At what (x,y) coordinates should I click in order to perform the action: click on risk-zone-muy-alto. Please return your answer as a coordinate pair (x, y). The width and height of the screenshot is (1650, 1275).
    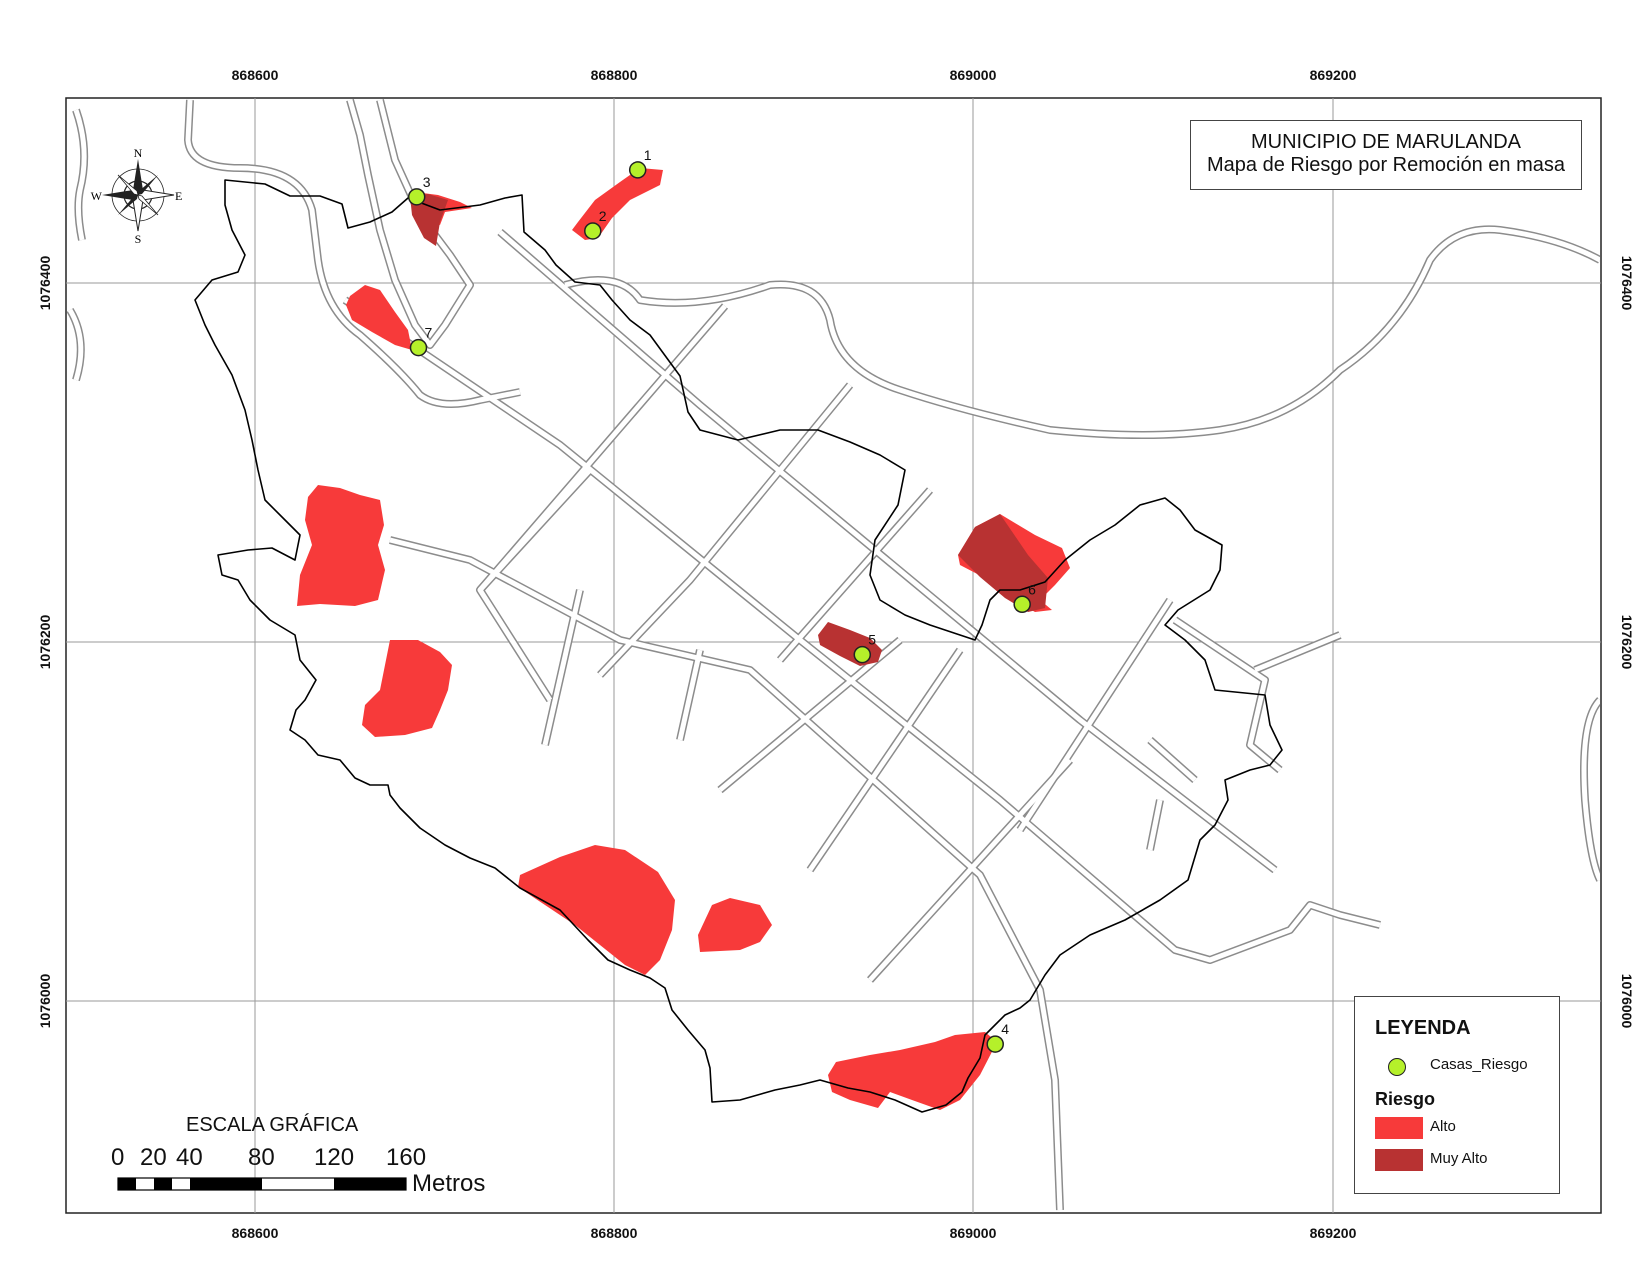
    Looking at the image, I should click on (429, 220).